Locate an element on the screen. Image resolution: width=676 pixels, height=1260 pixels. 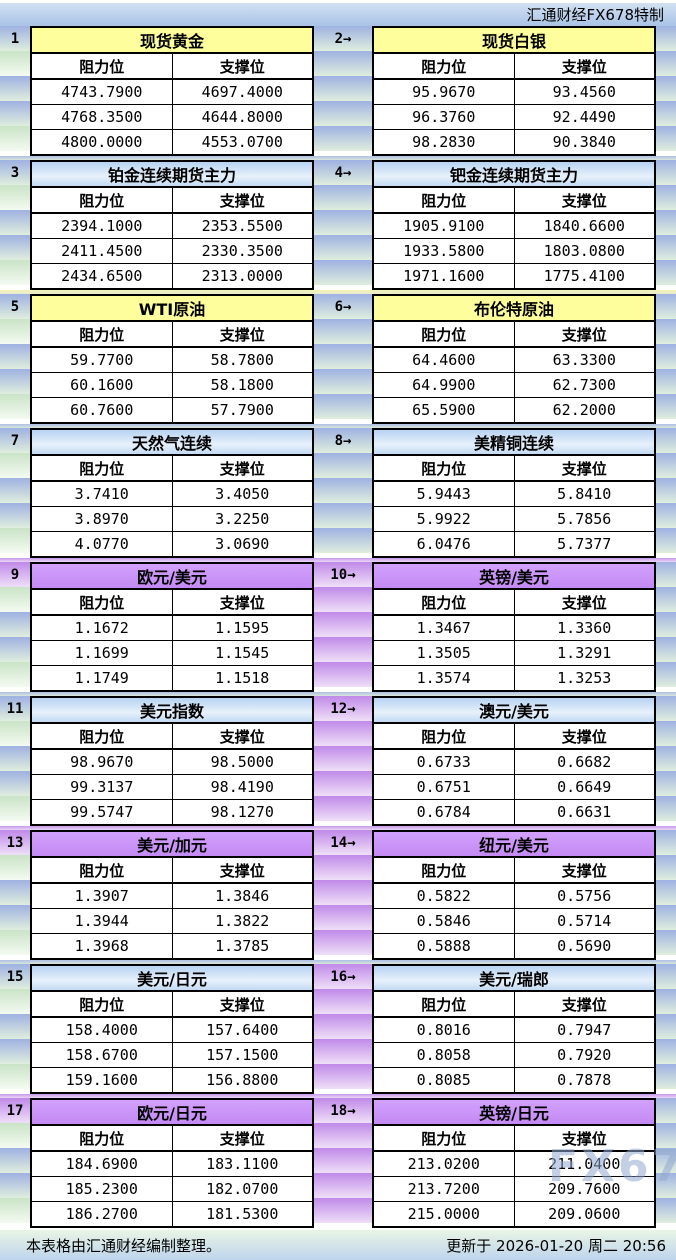
table-row: 184.6900 183.1100 is located at coordinates (172, 1164).